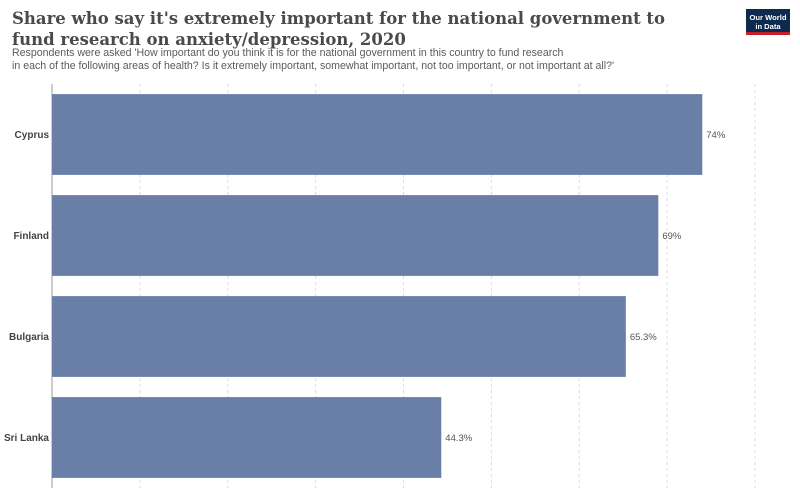  What do you see at coordinates (377, 134) in the screenshot?
I see `bar-cyprus` at bounding box center [377, 134].